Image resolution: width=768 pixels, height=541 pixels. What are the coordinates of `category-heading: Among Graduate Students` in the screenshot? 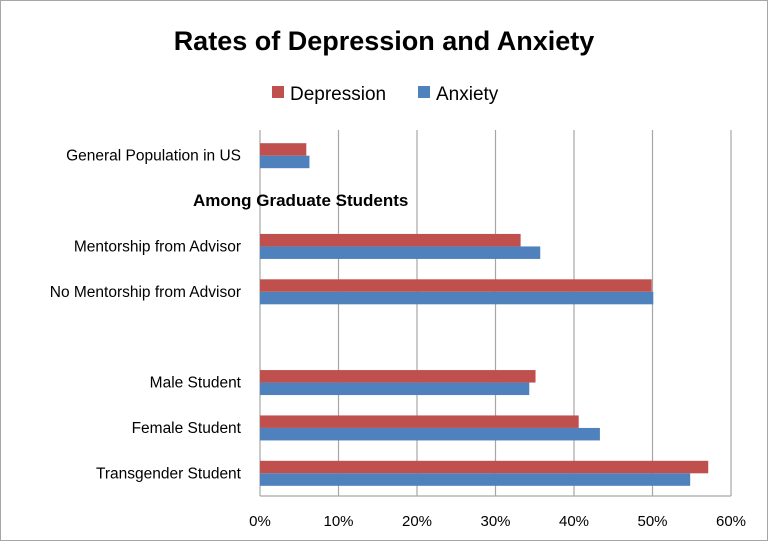 It's located at (300, 200).